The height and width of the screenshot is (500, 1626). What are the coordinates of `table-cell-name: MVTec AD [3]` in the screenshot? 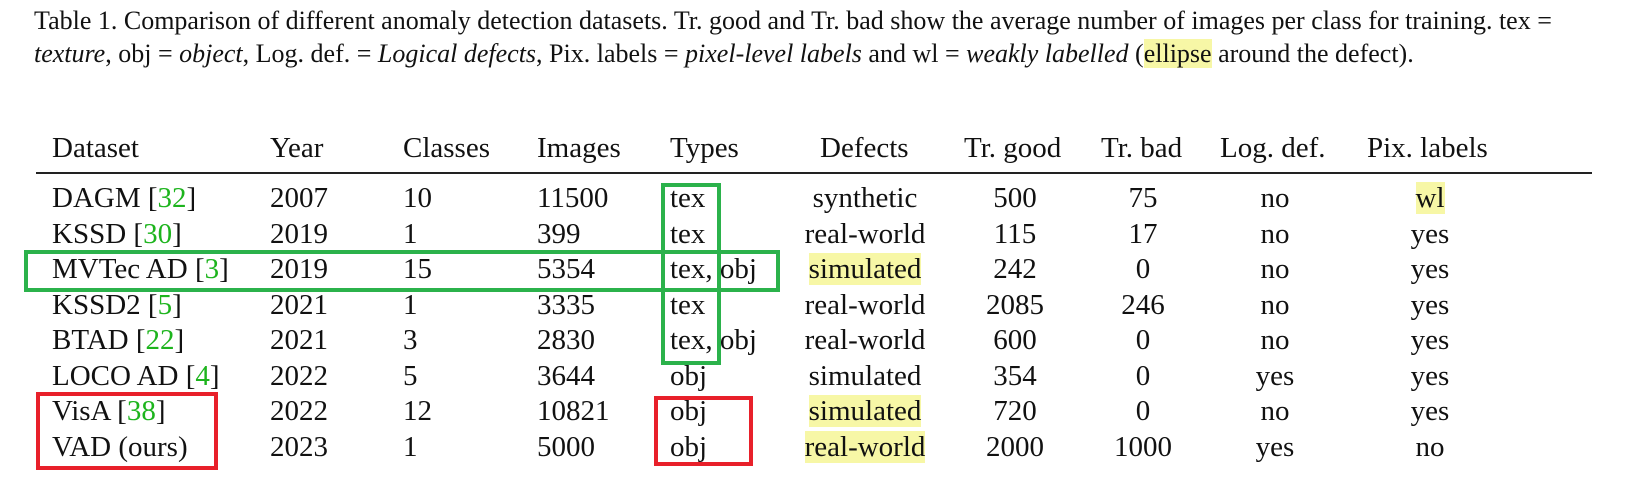 It's located at (140, 269).